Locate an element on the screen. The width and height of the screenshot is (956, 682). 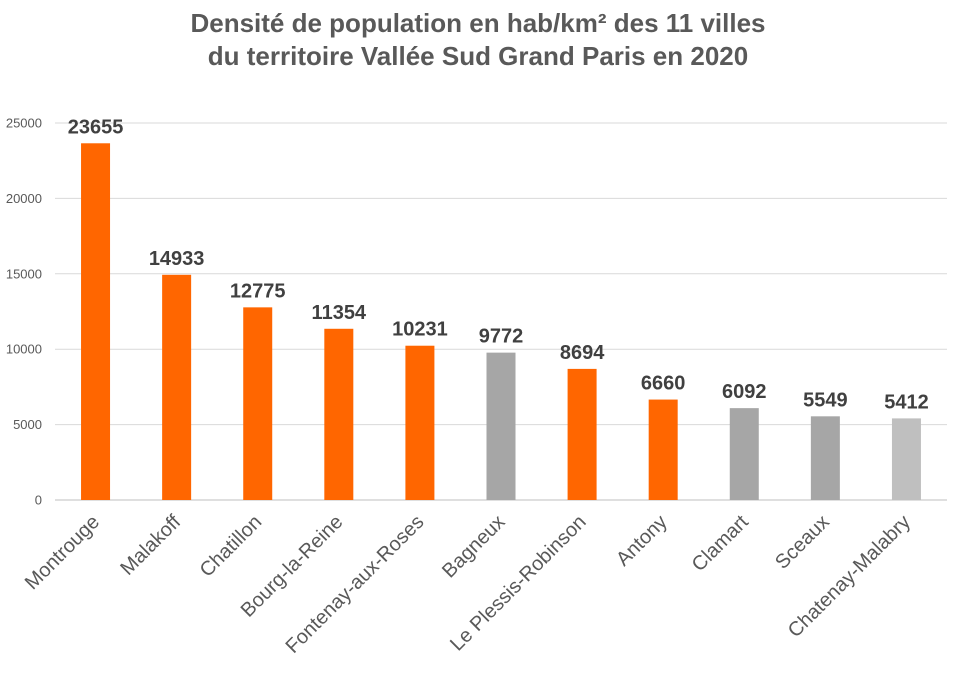
y-tick-label: 20000 is located at coordinates (24, 198).